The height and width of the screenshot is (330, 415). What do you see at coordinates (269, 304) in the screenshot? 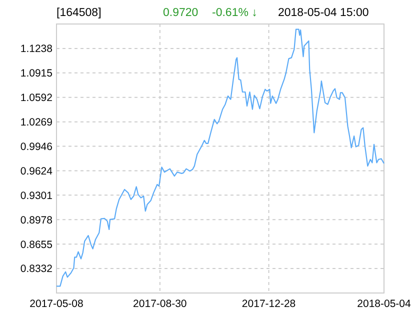
I see `x-tick-label: 2017-12-28` at bounding box center [269, 304].